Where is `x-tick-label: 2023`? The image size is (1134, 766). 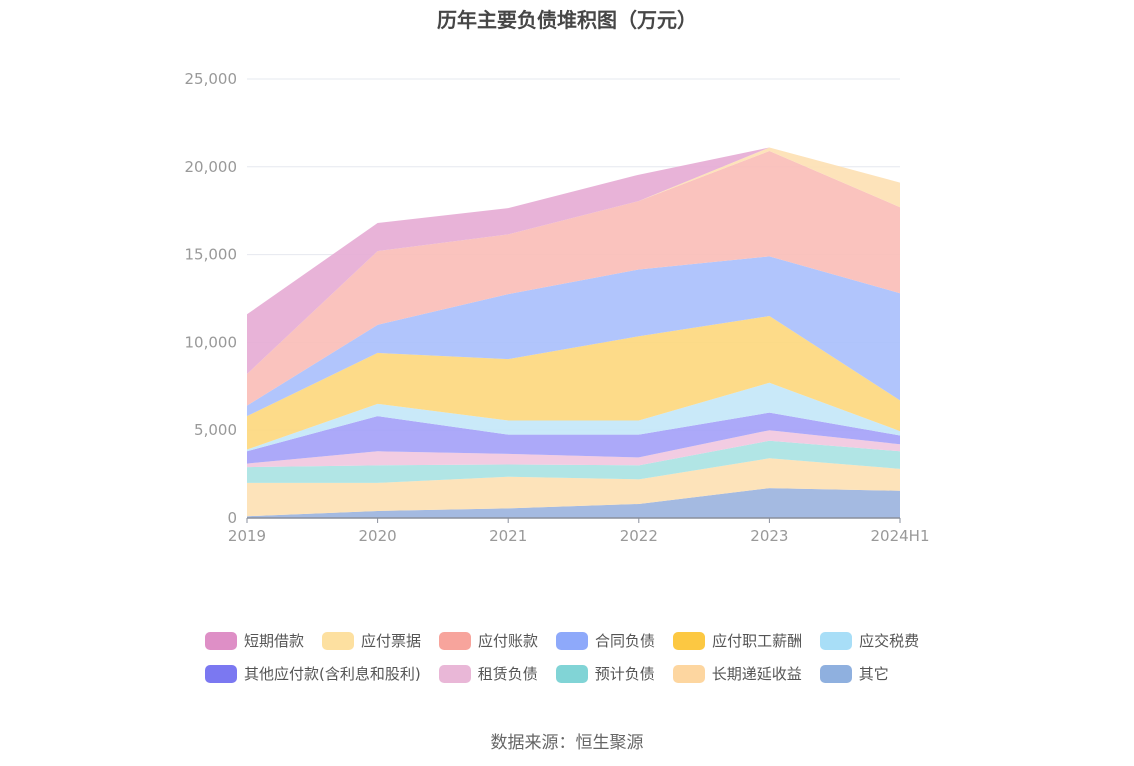
x-tick-label: 2023 is located at coordinates (769, 536).